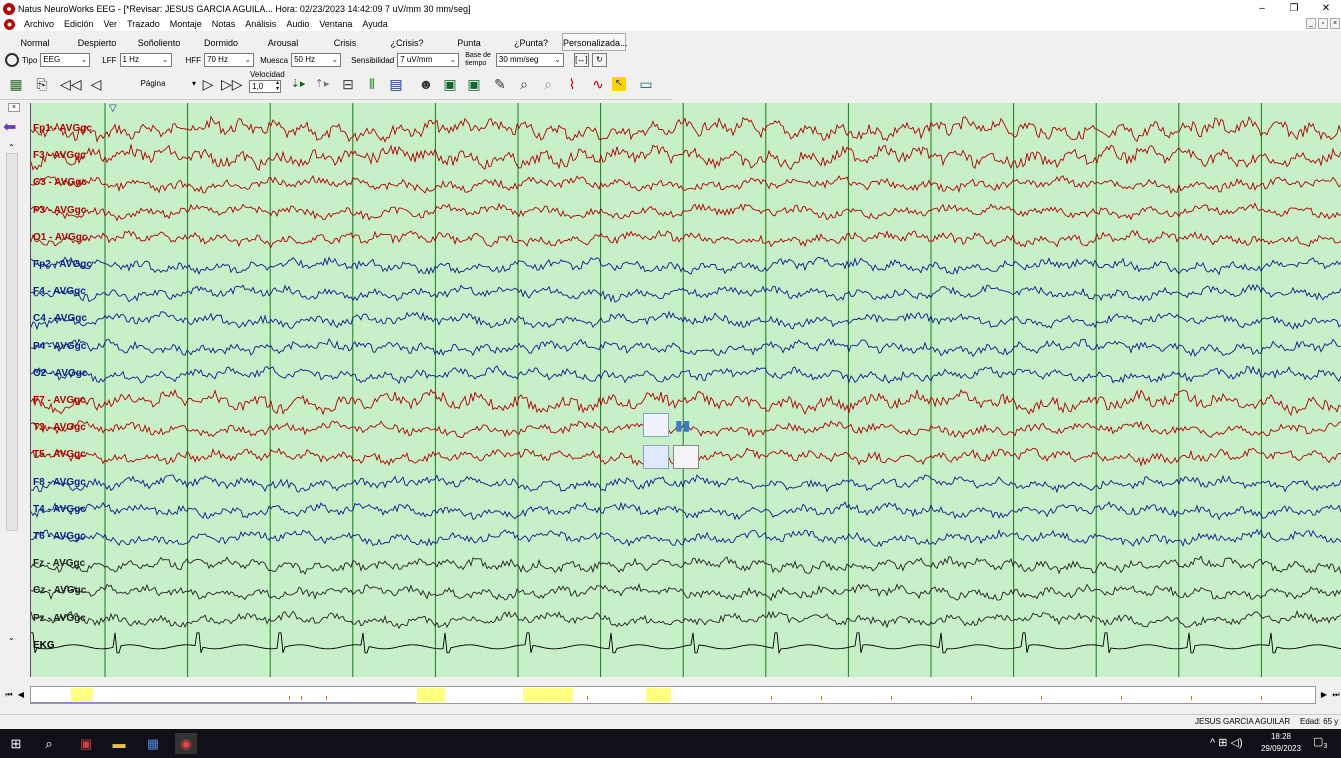 Image resolution: width=1341 pixels, height=758 pixels. What do you see at coordinates (1311, 23) in the screenshot?
I see `mdi-minimize-button: _` at bounding box center [1311, 23].